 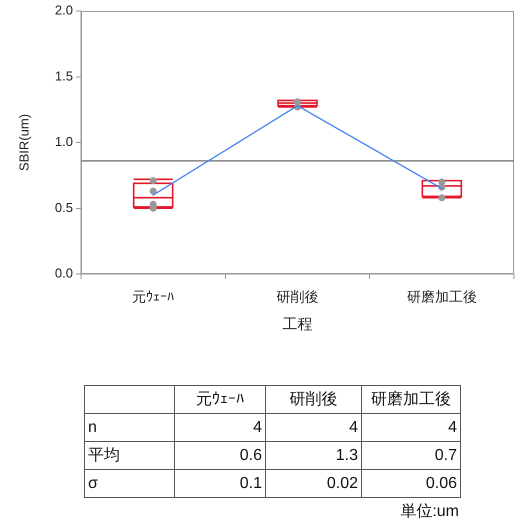 I want to click on data-label: 0.6, so click(x=220, y=456).